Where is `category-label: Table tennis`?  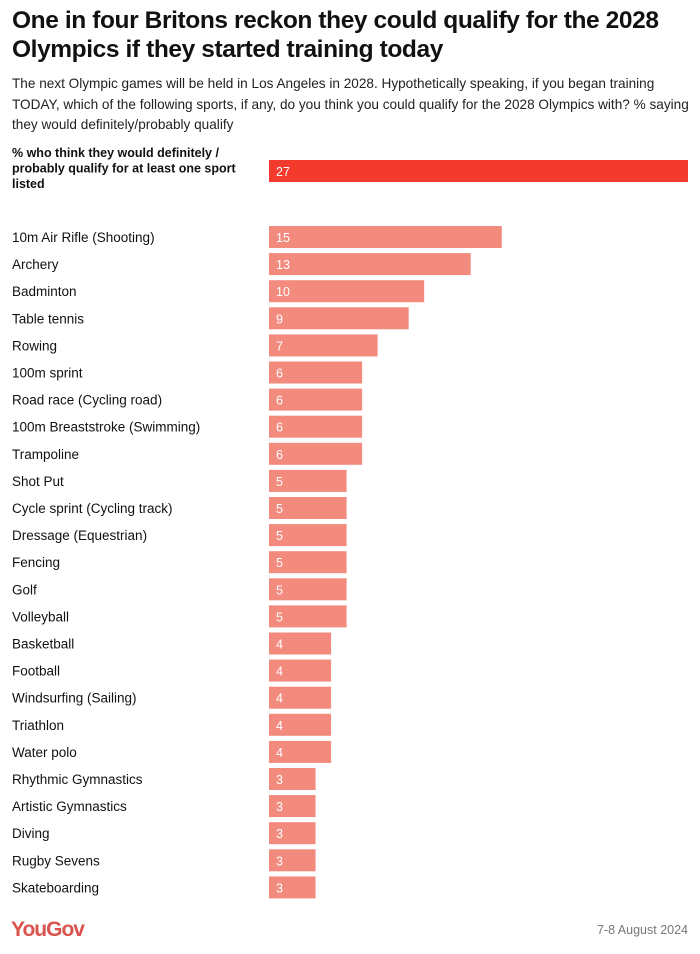
category-label: Table tennis is located at coordinates (48, 318).